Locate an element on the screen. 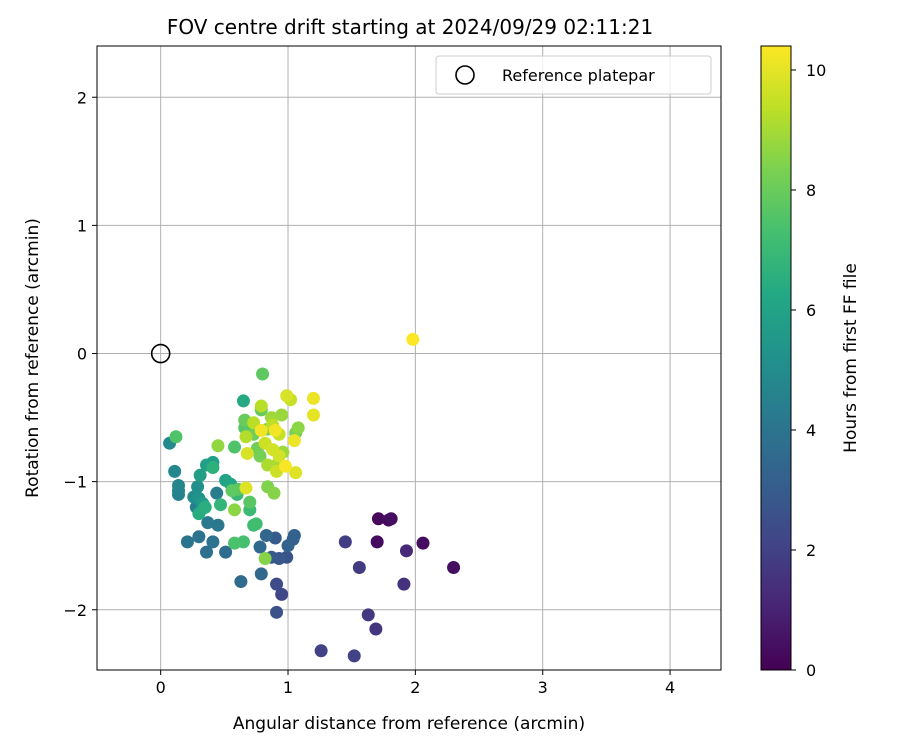 This screenshot has height=750, width=900. x-tick-label: 4 is located at coordinates (670, 687).